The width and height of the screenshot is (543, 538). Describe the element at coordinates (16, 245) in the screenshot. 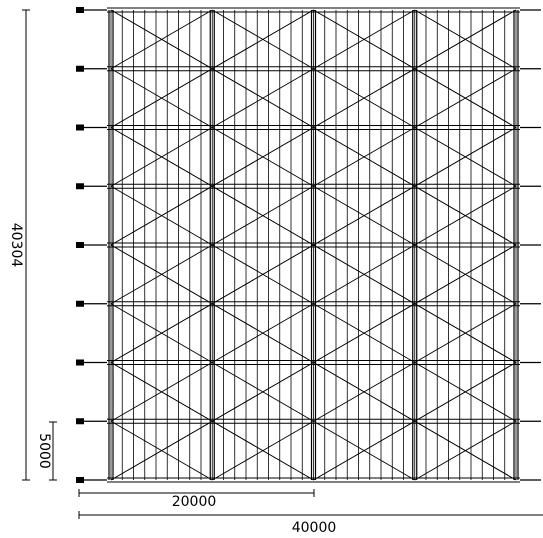

I see `total-height-label: 40304` at that location.